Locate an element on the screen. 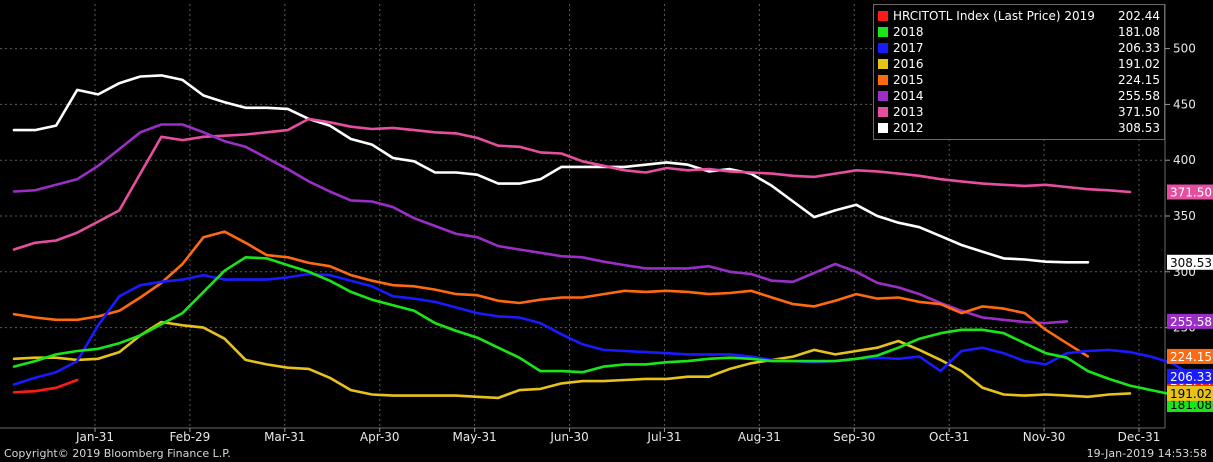 The image size is (1213, 462). legend-entry: 2018 181.08 is located at coordinates (1019, 32).